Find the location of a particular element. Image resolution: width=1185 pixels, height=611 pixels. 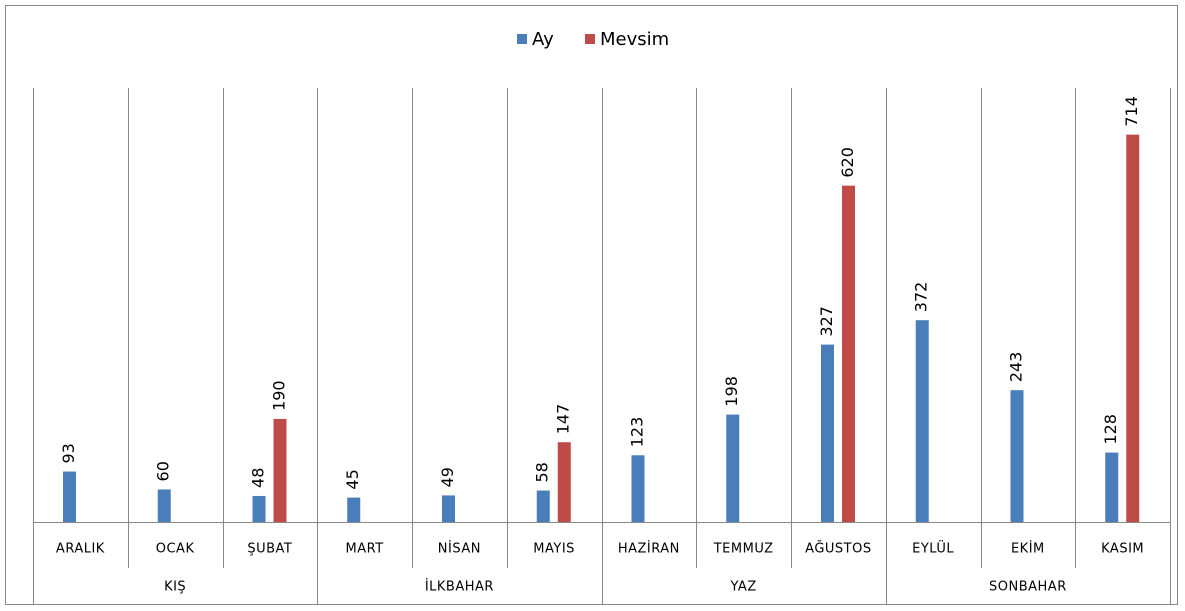

value-label: 58 is located at coordinates (542, 472).